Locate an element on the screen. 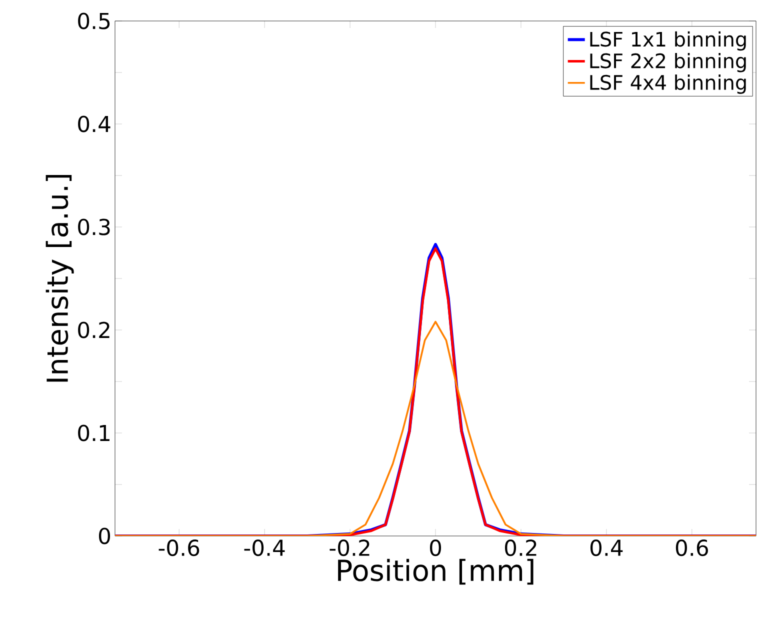 The image size is (758, 620). y-tick-label: 0.1 is located at coordinates (94, 433).